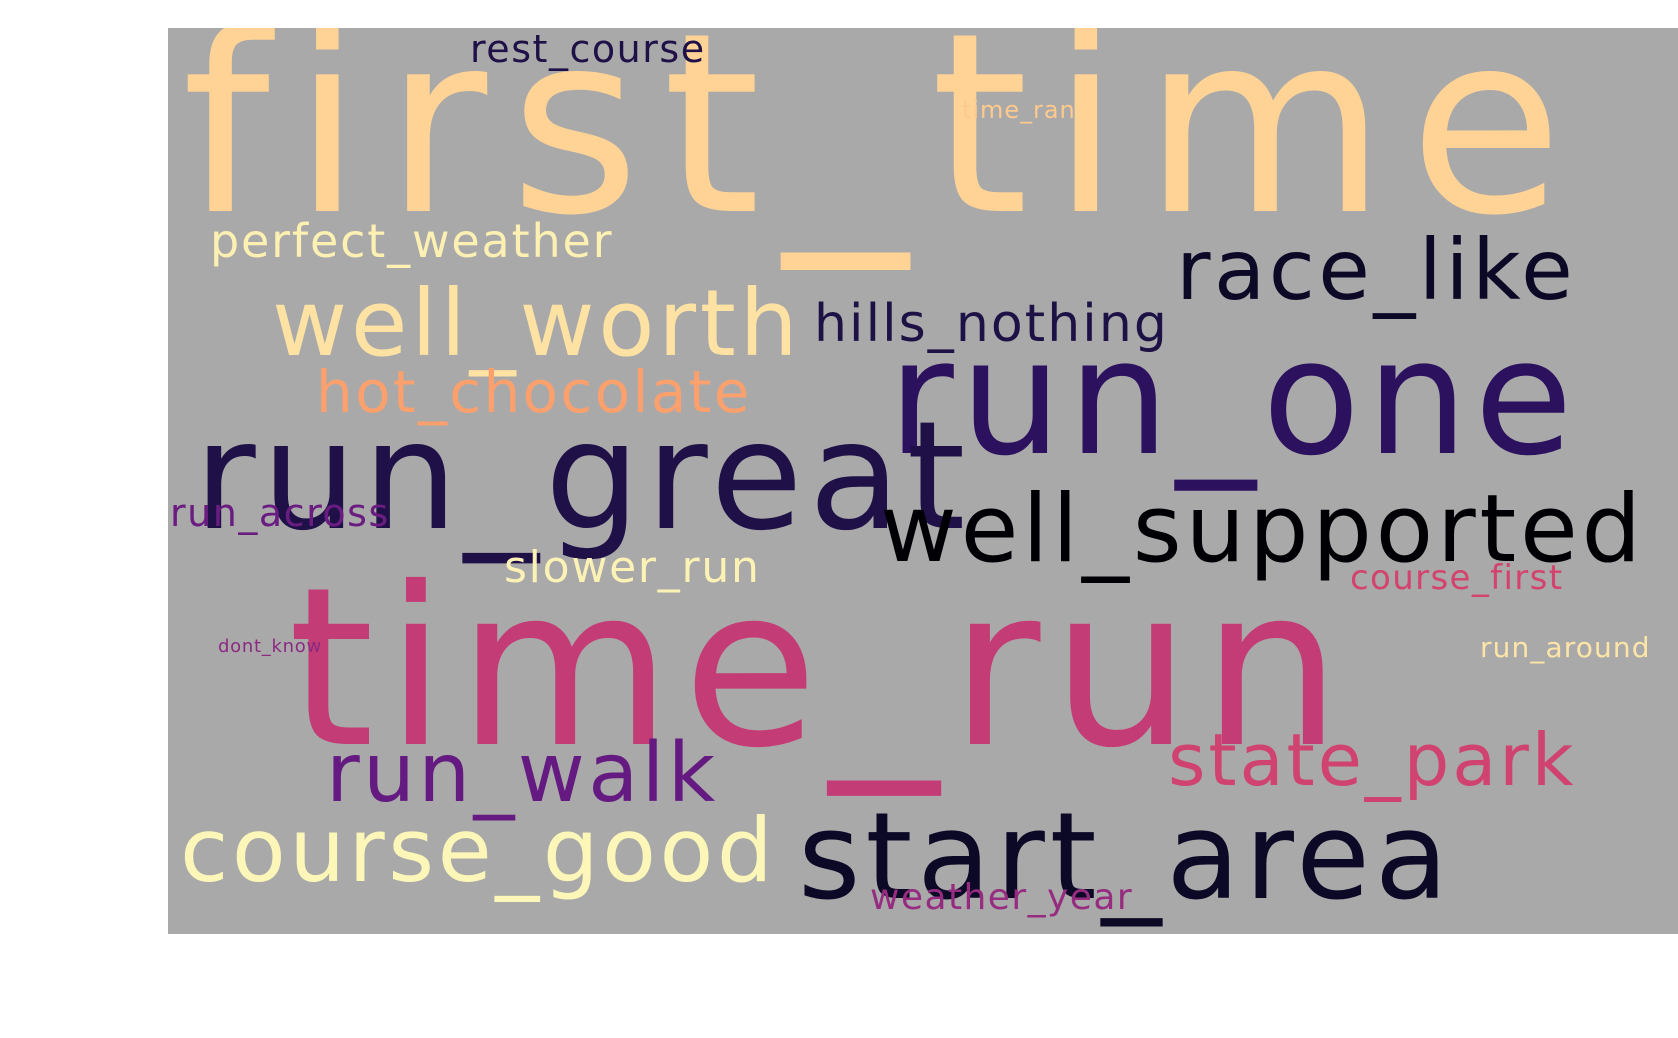  What do you see at coordinates (478, 850) in the screenshot?
I see `word-course-good: course_good` at bounding box center [478, 850].